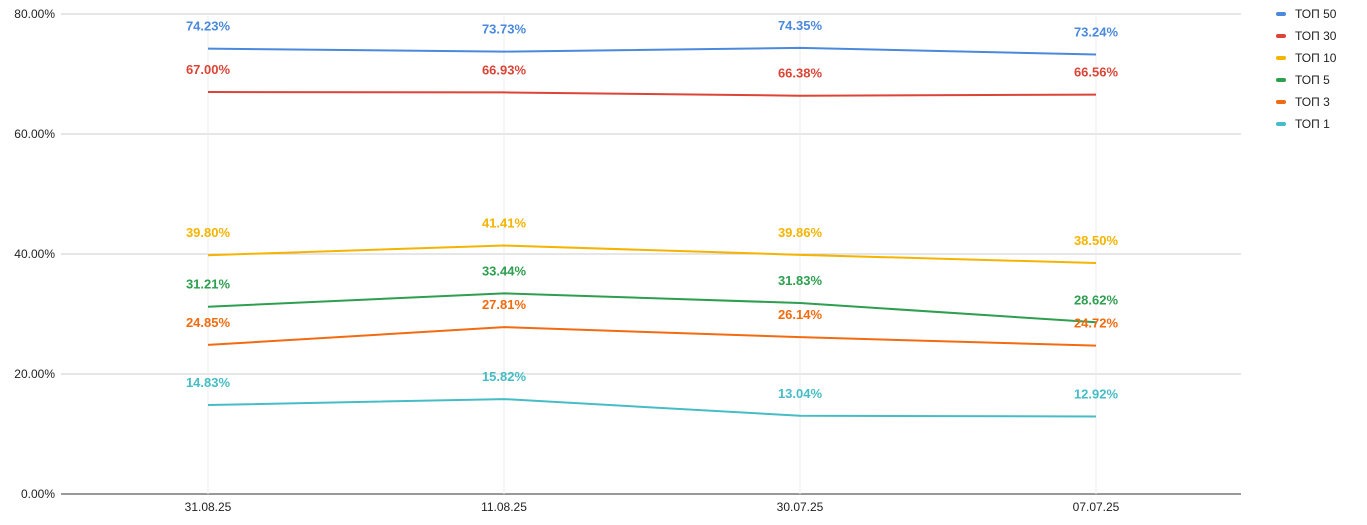 This screenshot has height=525, width=1367. Describe the element at coordinates (208, 232) in the screenshot. I see `data-label: 39.80%` at that location.